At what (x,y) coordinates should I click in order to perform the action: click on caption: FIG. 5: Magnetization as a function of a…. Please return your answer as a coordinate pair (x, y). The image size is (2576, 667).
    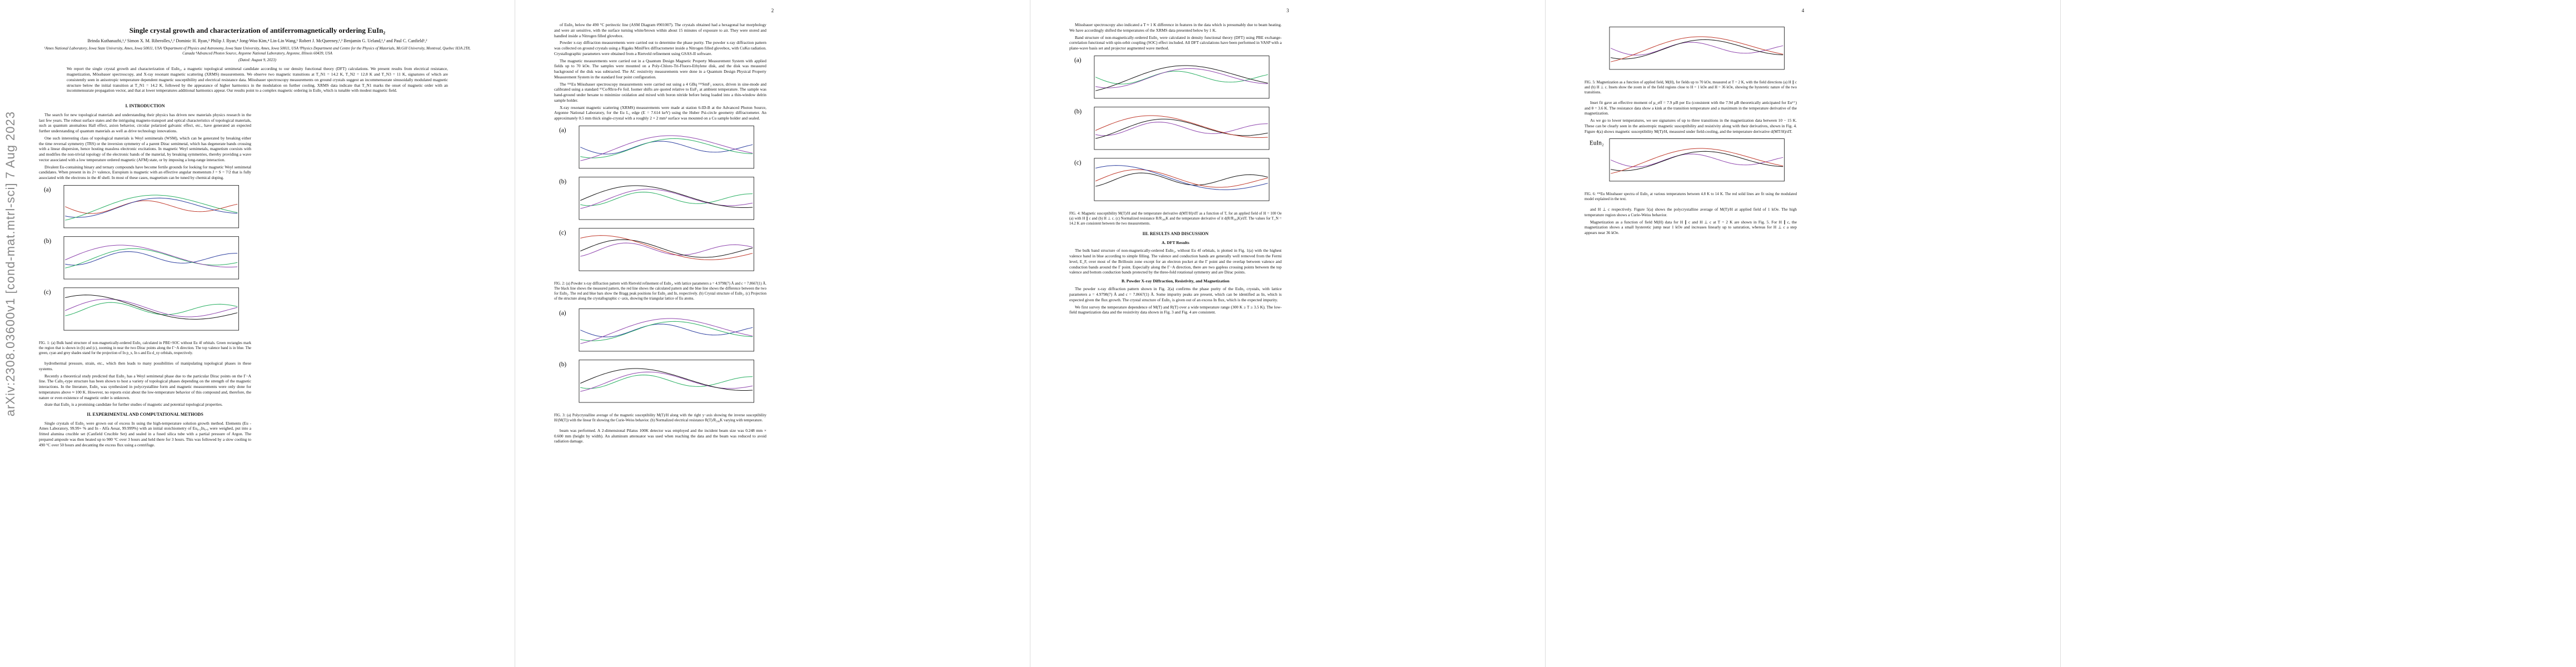
    Looking at the image, I should click on (1691, 87).